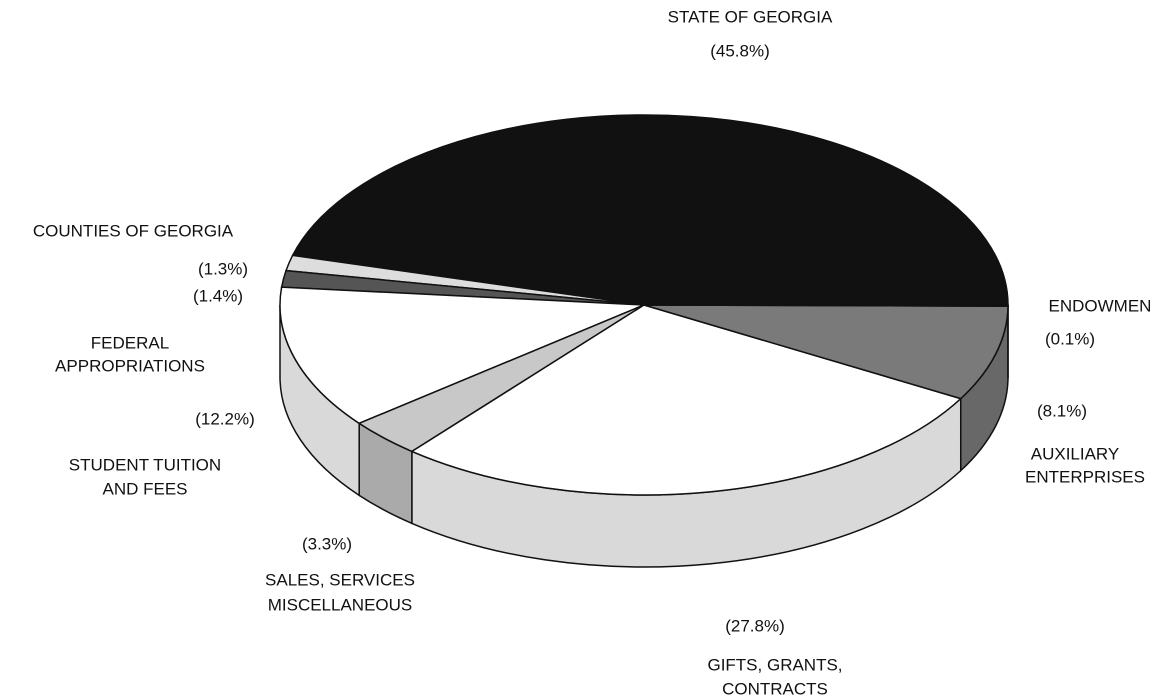  Describe the element at coordinates (327, 543) in the screenshot. I see `value-label: (3.3%)` at that location.